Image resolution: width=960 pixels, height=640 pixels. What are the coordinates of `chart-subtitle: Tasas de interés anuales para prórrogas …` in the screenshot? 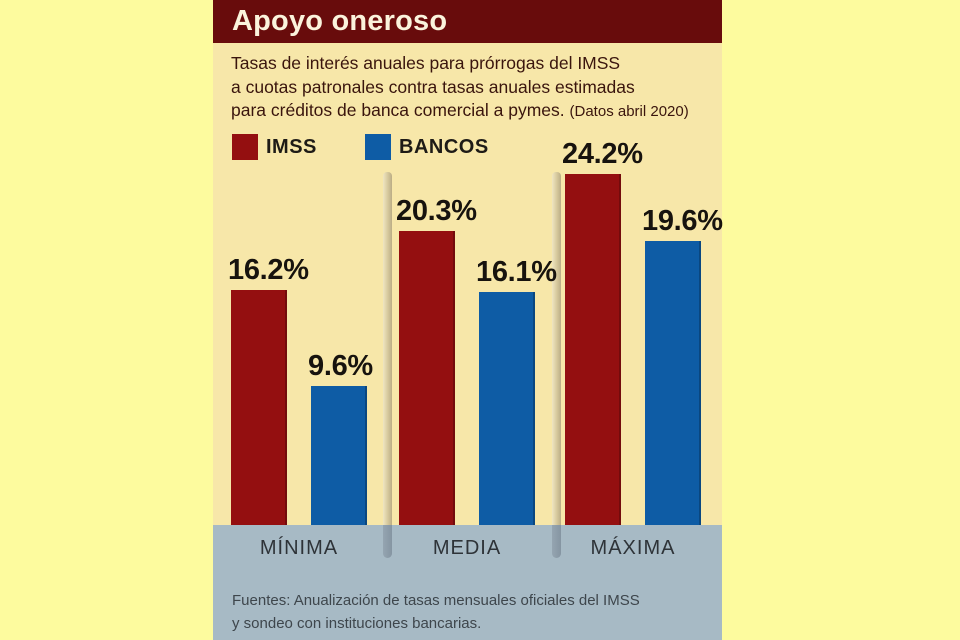 It's located at (471, 88).